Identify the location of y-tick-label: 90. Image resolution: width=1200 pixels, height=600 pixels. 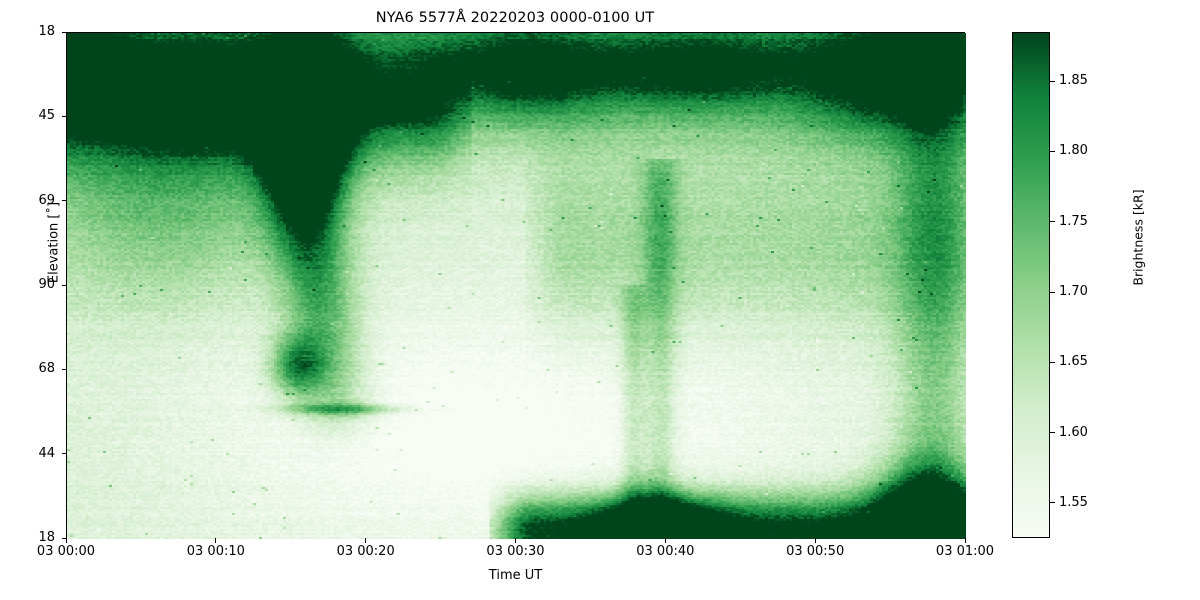
(46, 284).